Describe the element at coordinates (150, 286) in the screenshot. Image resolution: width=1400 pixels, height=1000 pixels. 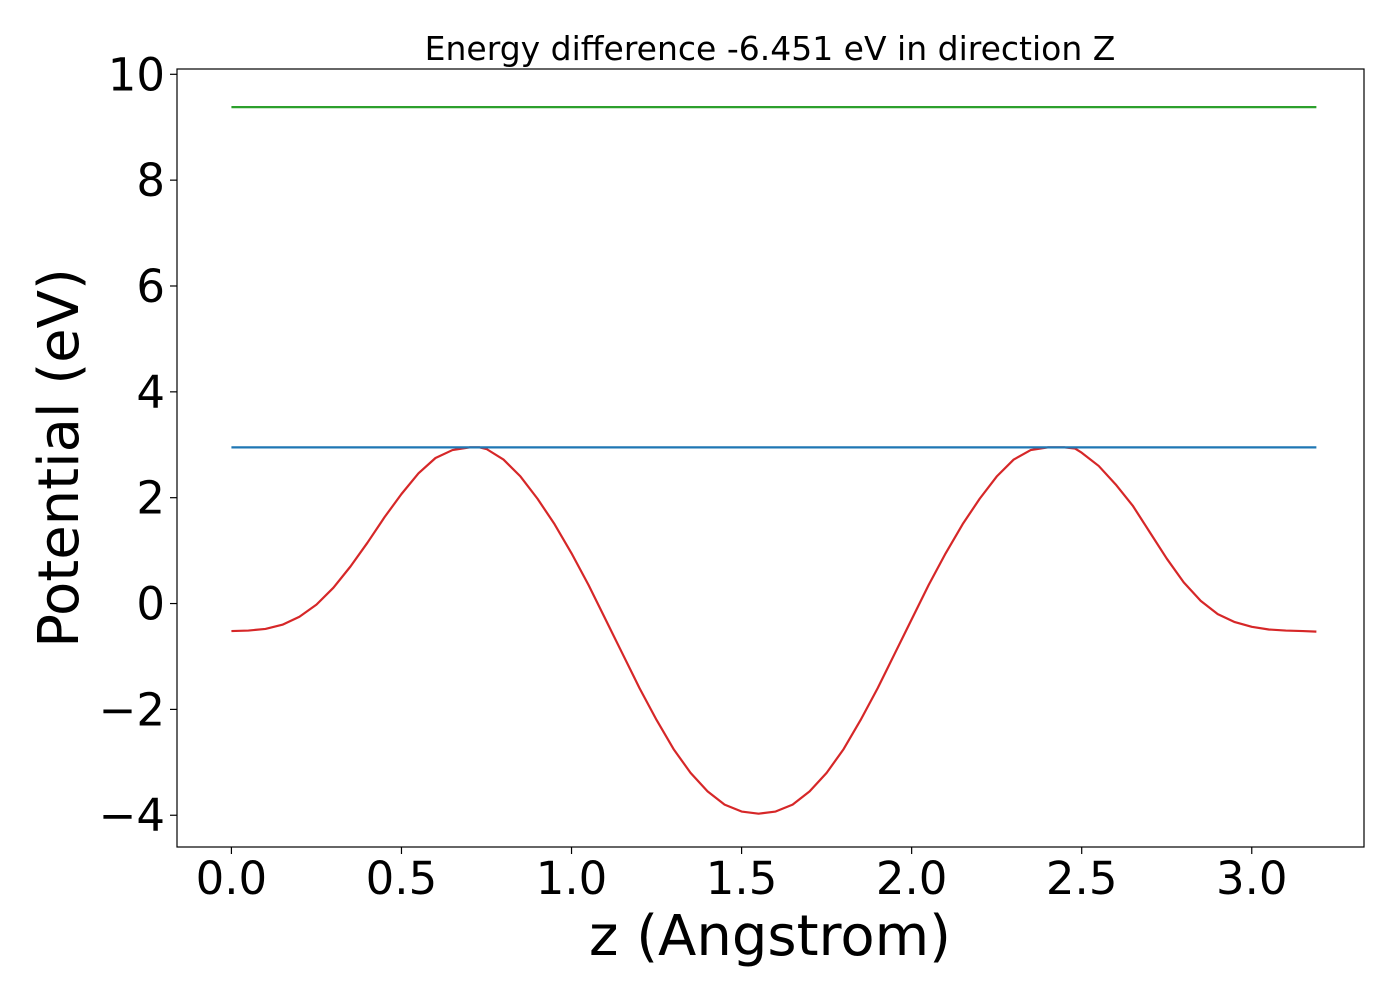
I see `y-tick-label: 6` at that location.